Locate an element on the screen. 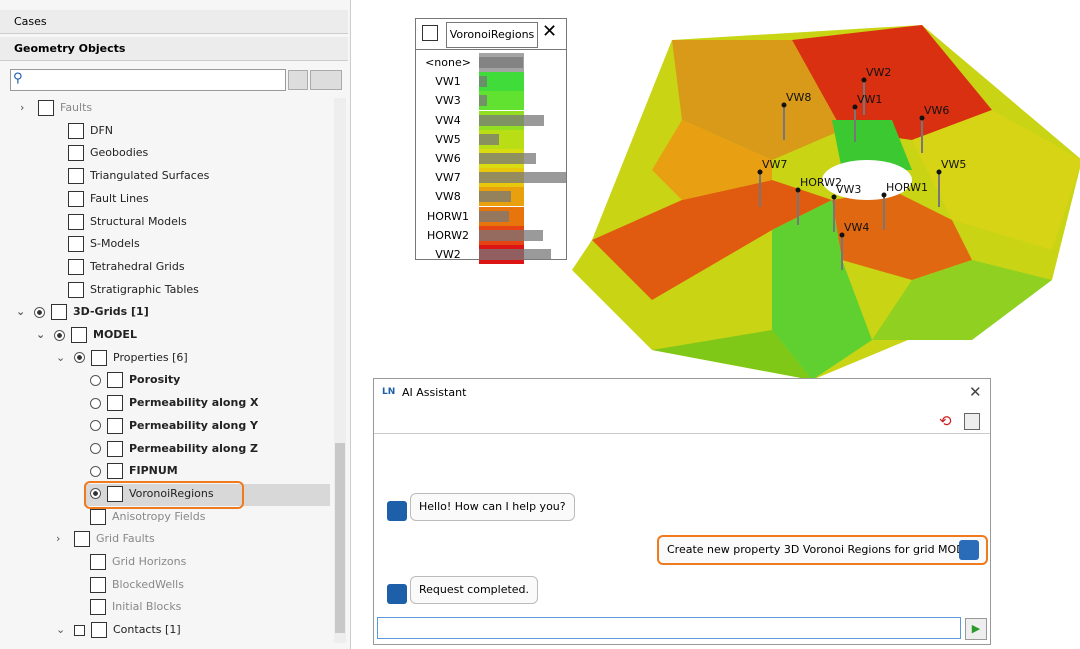 The image size is (1080, 649). label: Contacts [1] is located at coordinates (147, 630).